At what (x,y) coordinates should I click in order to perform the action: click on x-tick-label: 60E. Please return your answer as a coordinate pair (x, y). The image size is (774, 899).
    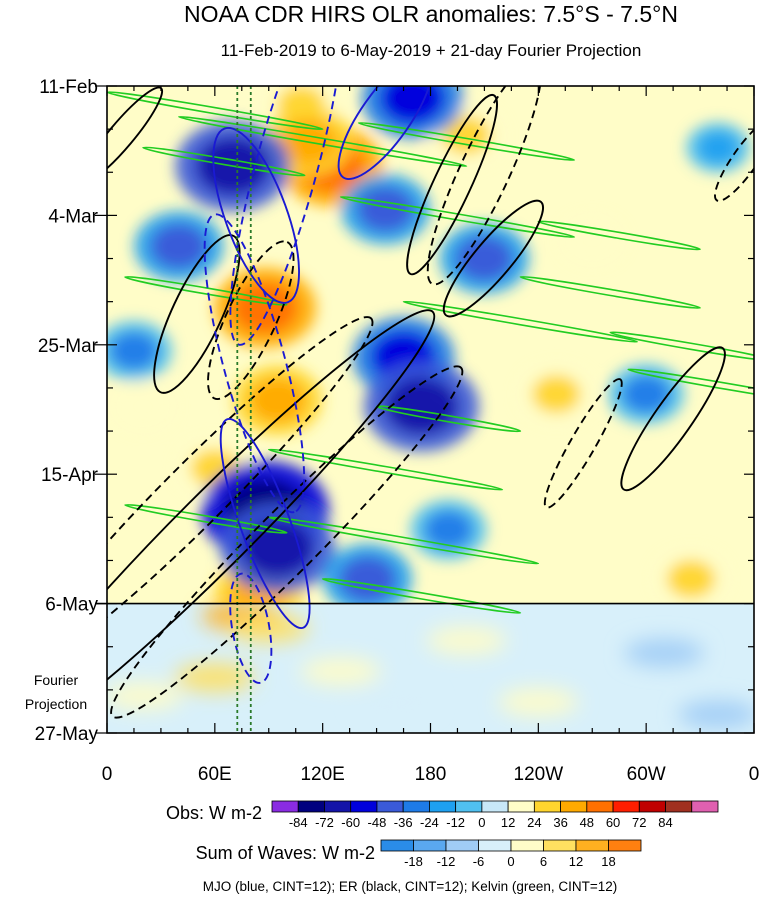
    Looking at the image, I should click on (215, 774).